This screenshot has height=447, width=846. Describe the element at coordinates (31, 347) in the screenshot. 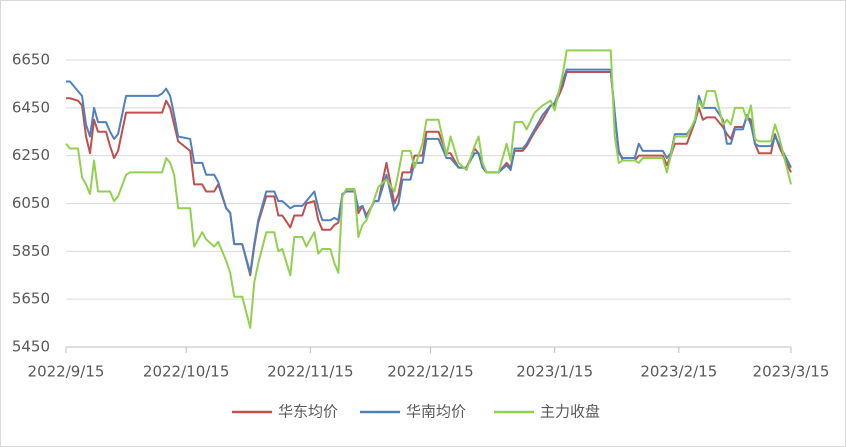

I see `y-tick-label: 5450` at that location.